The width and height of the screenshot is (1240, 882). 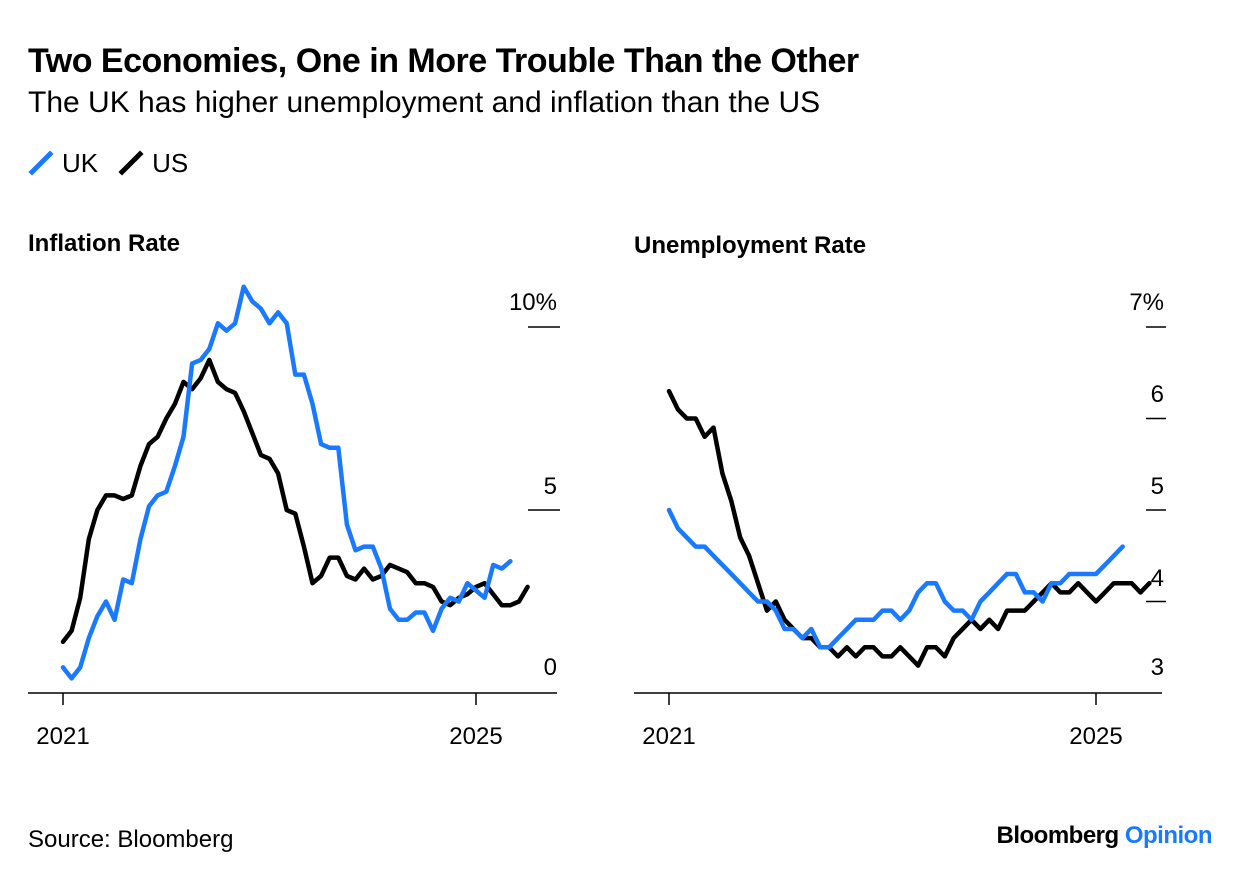 I want to click on unemployment-x-tick-label: 2025, so click(x=1095, y=736).